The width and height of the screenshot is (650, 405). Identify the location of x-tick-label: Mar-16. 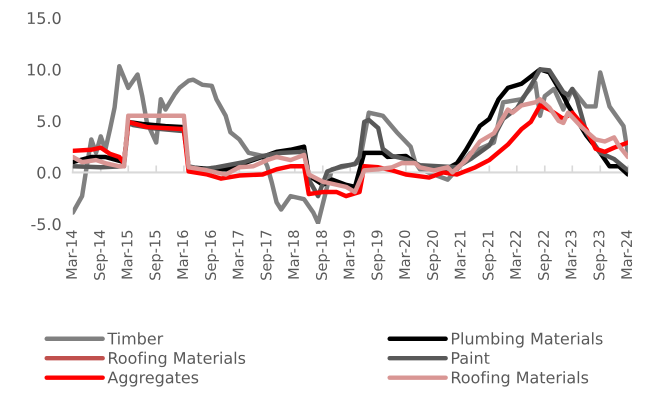
(182, 254).